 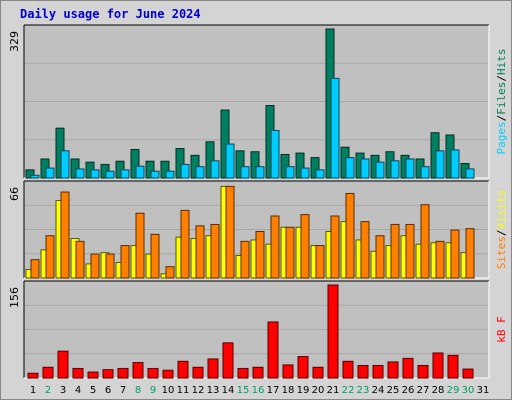 I want to click on x-tick-label-day-30: 30, so click(x=468, y=390).